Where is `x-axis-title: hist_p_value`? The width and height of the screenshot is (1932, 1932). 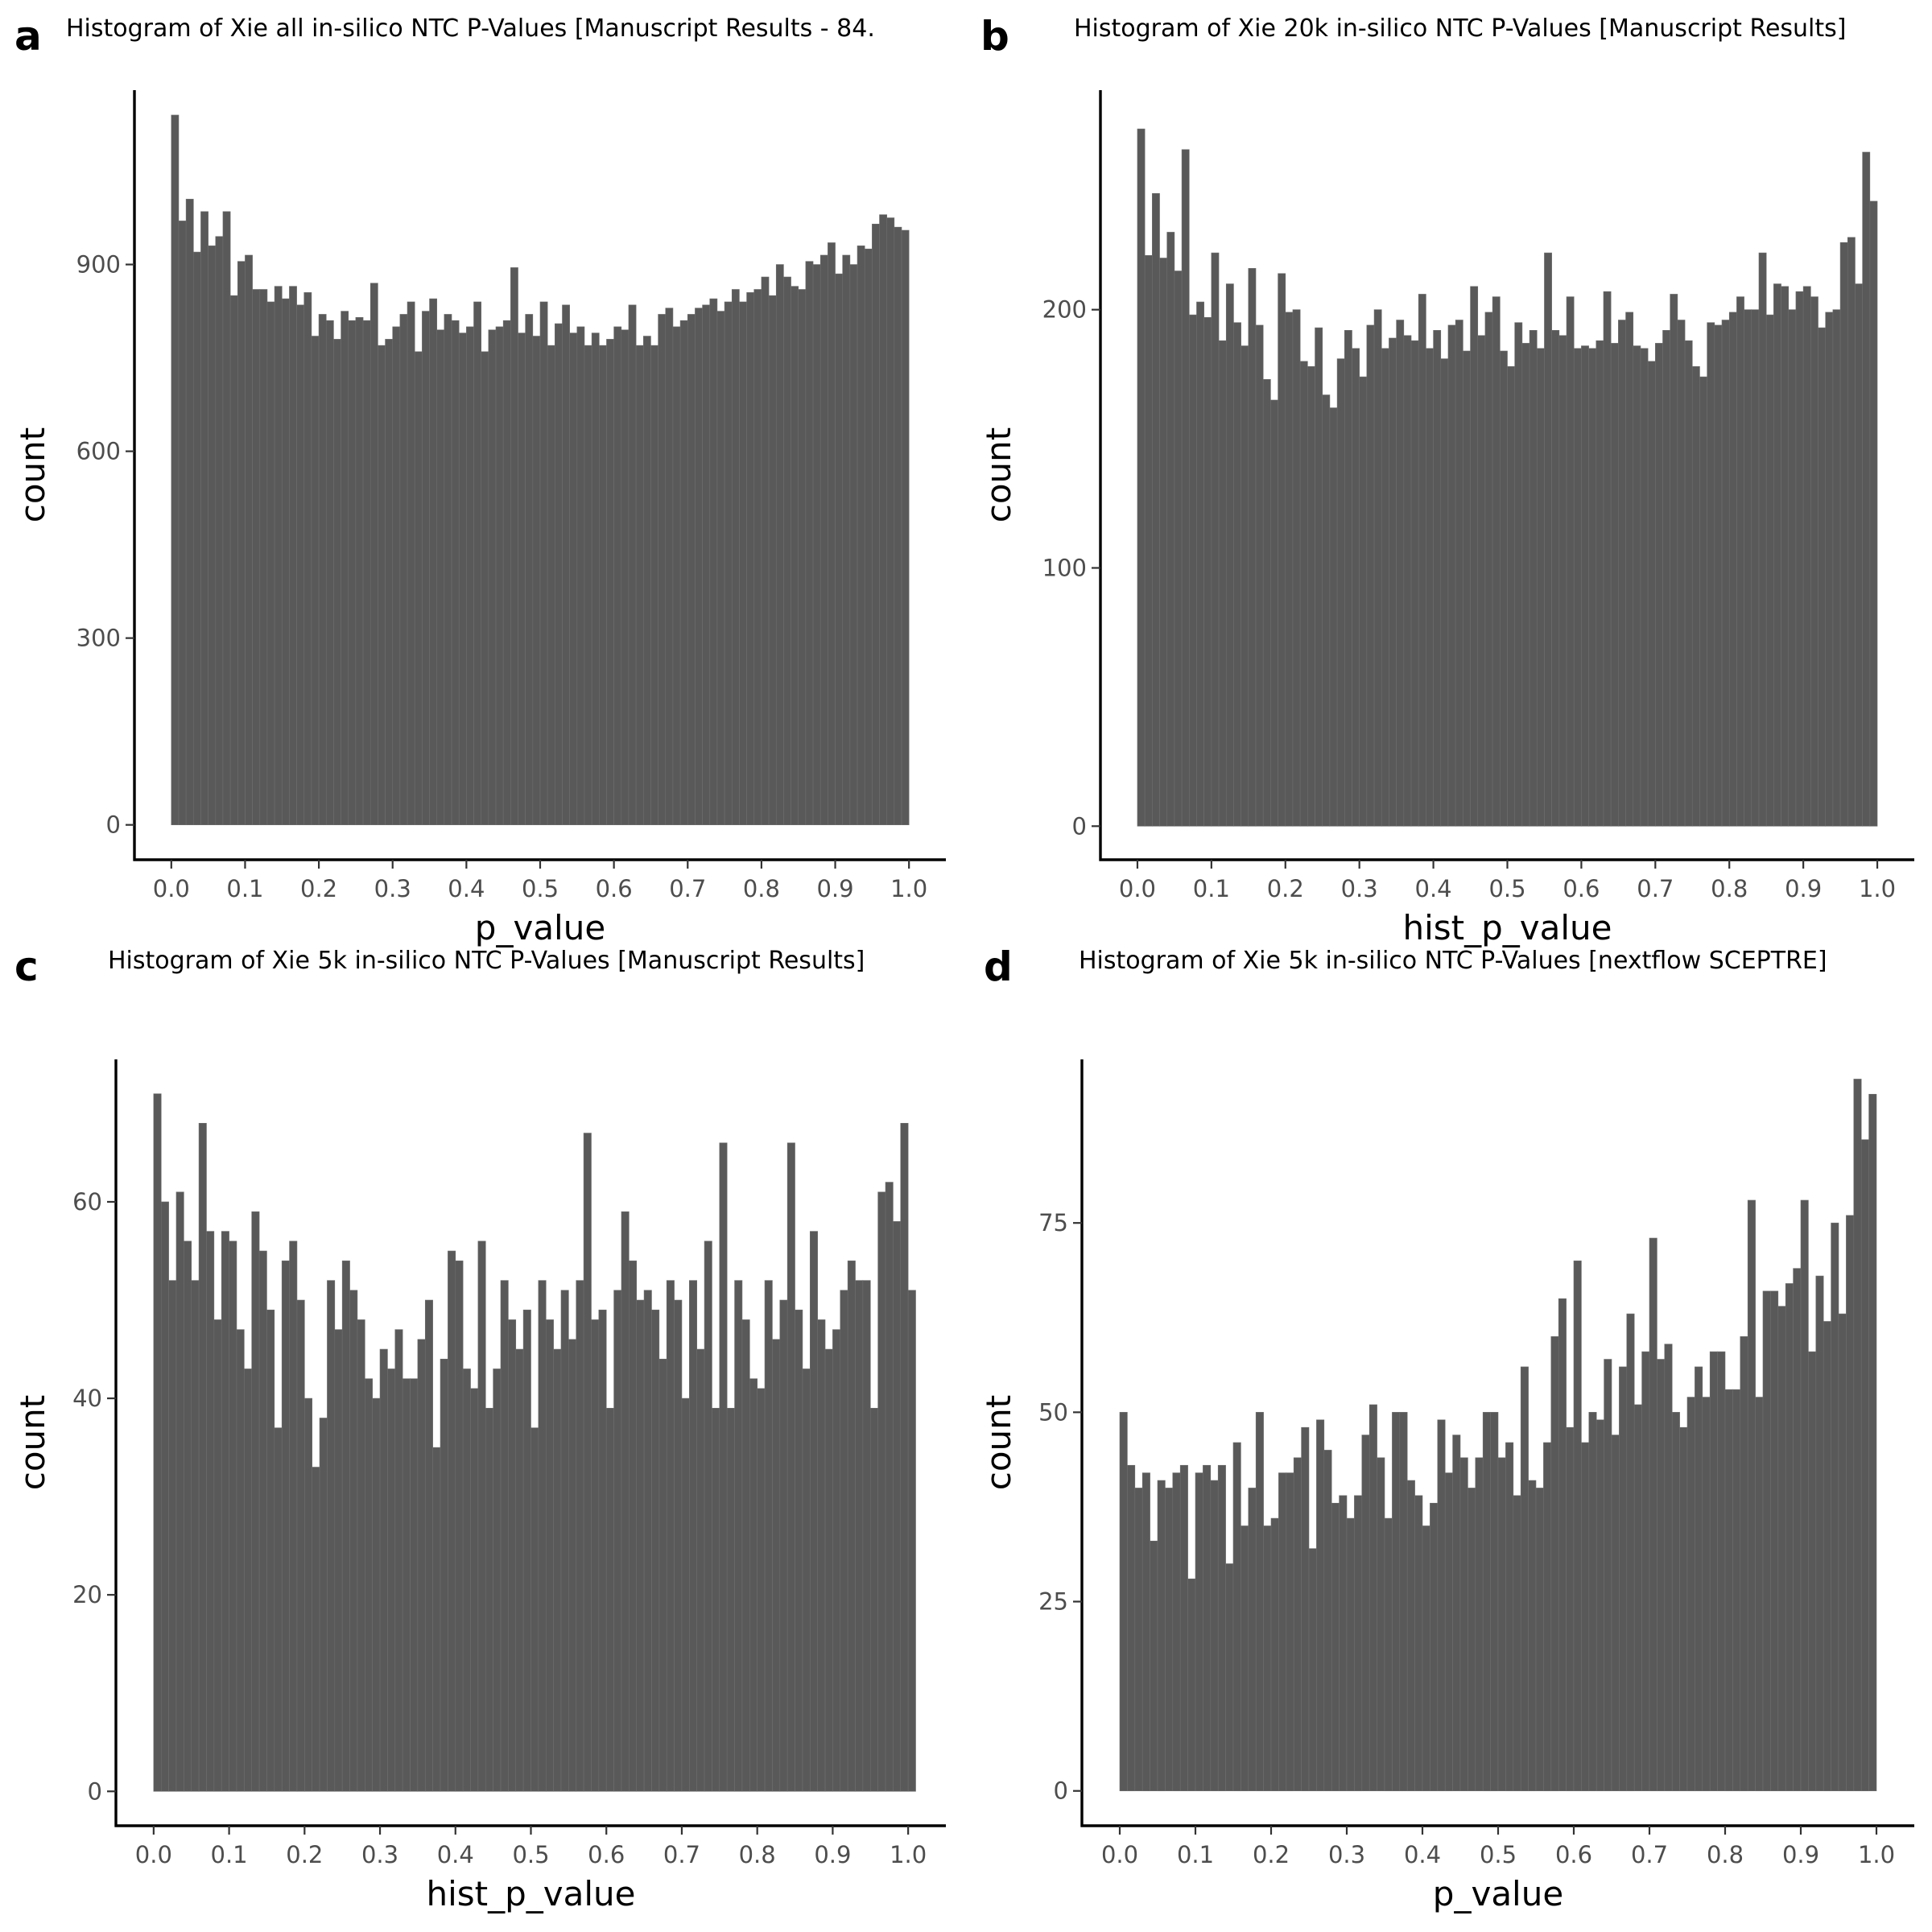
x-axis-title: hist_p_value is located at coordinates (1507, 927).